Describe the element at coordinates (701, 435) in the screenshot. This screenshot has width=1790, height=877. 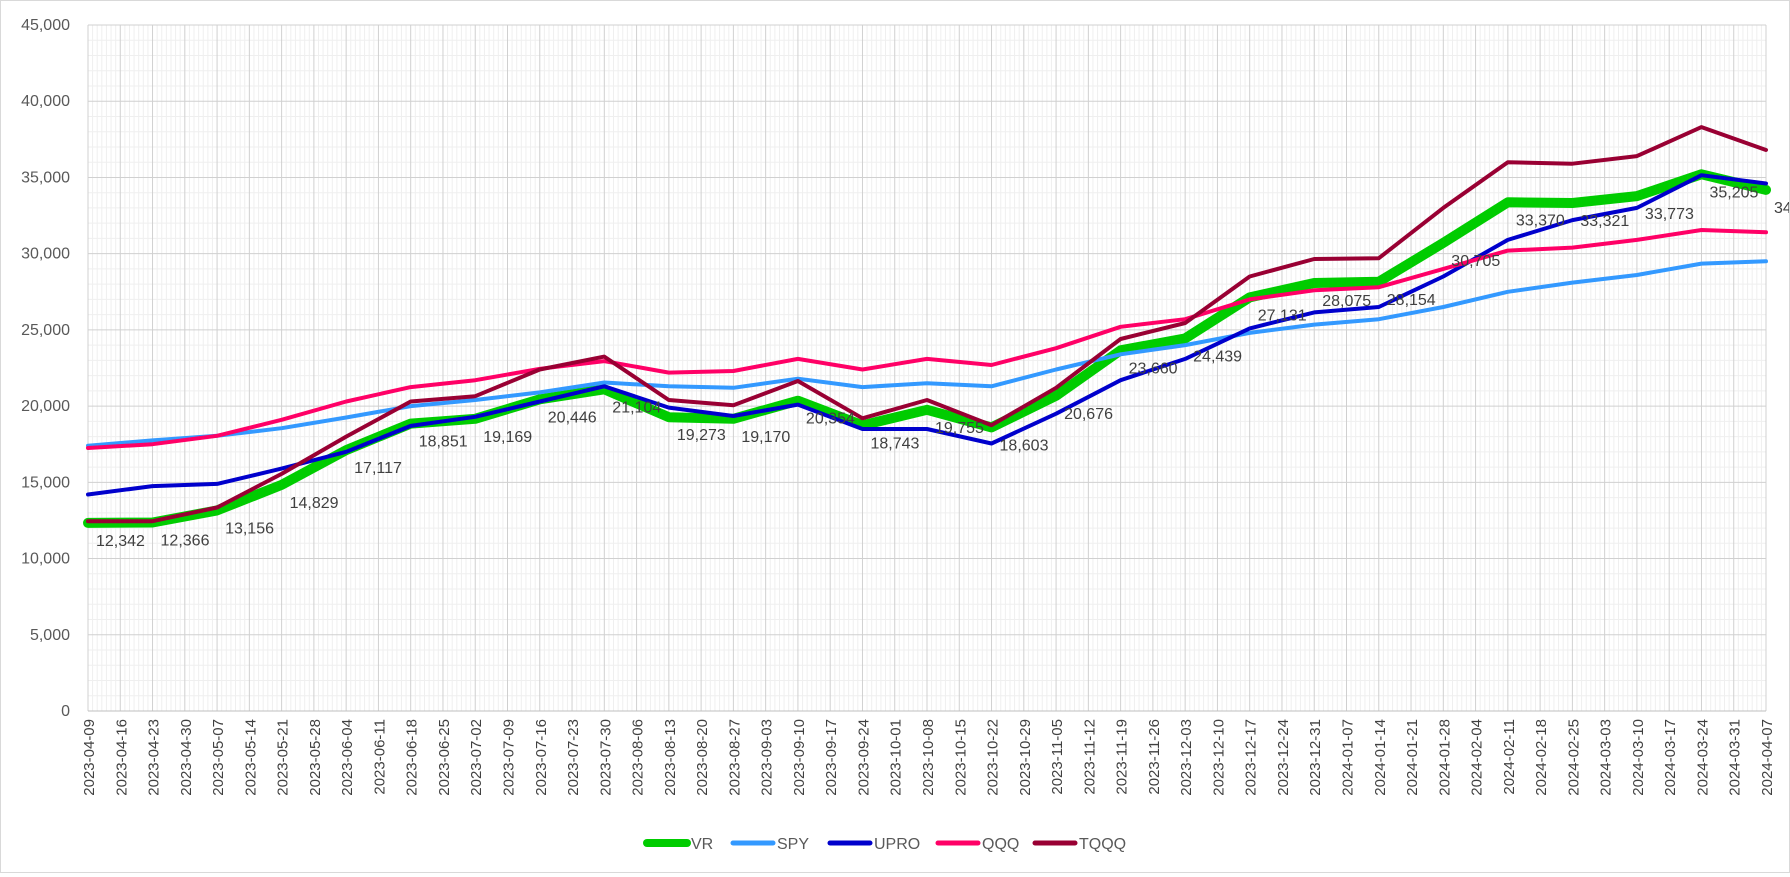
I see `data-label: 19,273` at that location.